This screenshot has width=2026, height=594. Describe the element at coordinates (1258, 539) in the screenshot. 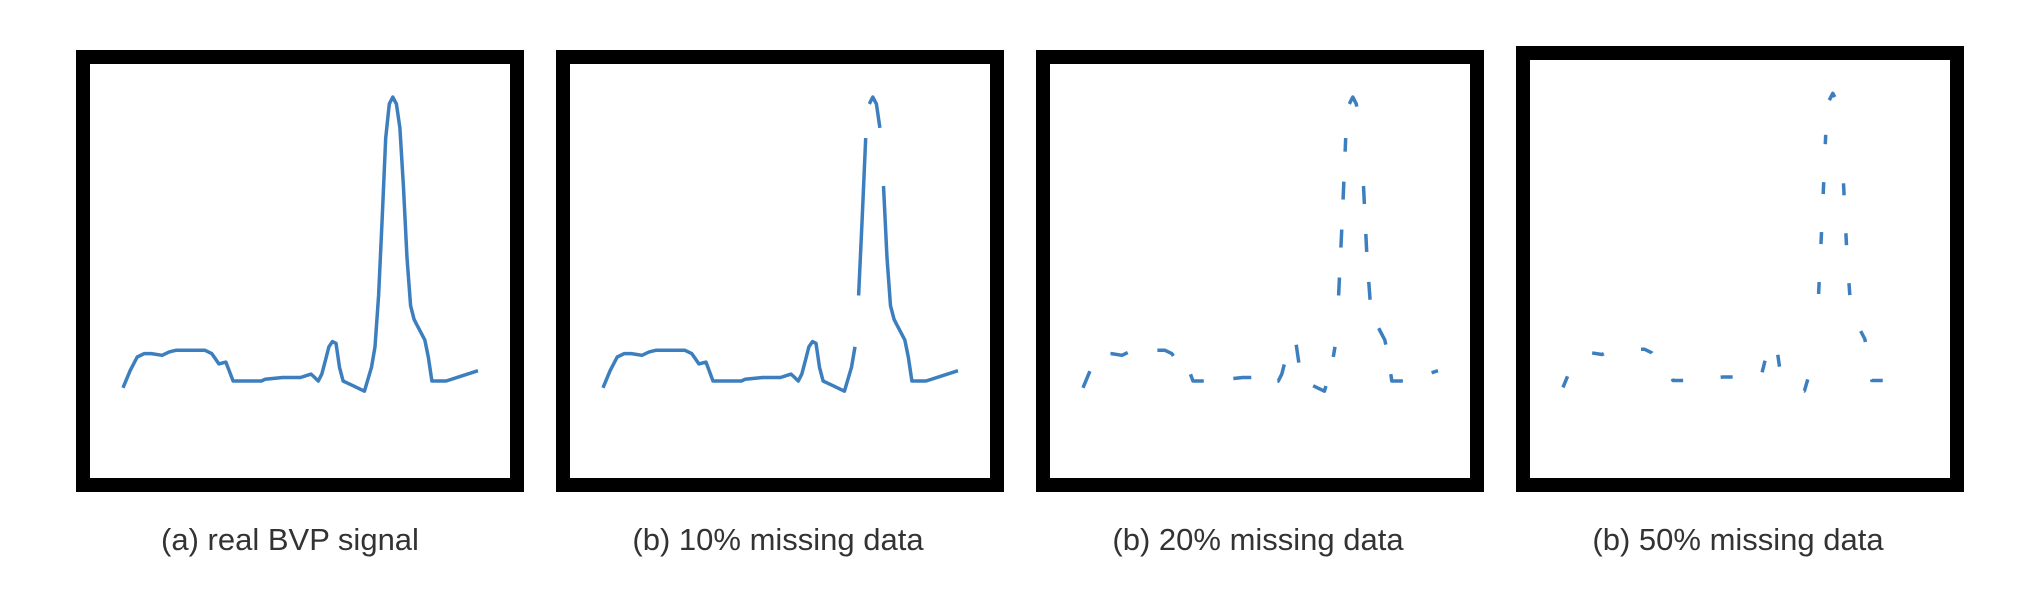

I see `caption-b-20: (b) 20% missing data` at that location.